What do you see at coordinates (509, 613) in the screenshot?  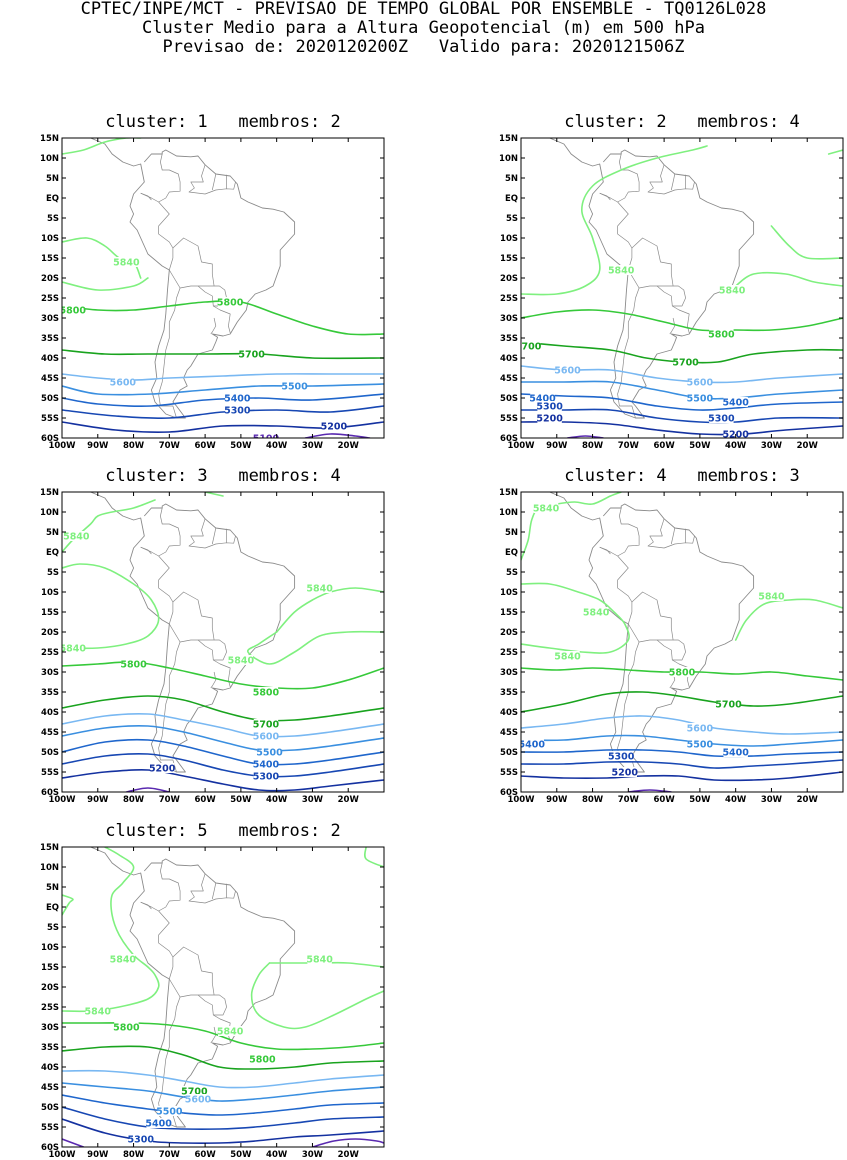 I see `lat-label: 15S` at bounding box center [509, 613].